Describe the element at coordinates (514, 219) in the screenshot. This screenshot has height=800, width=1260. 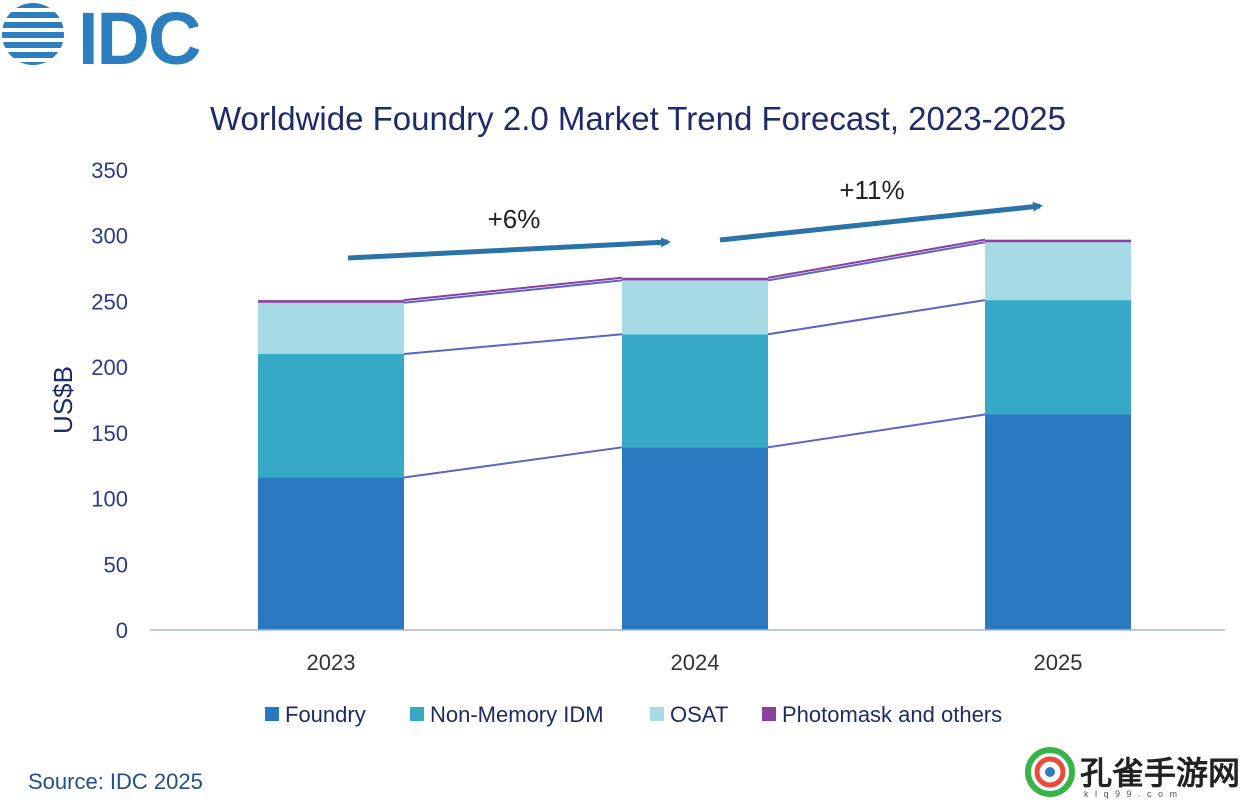
I see `growth-label: +6%` at that location.